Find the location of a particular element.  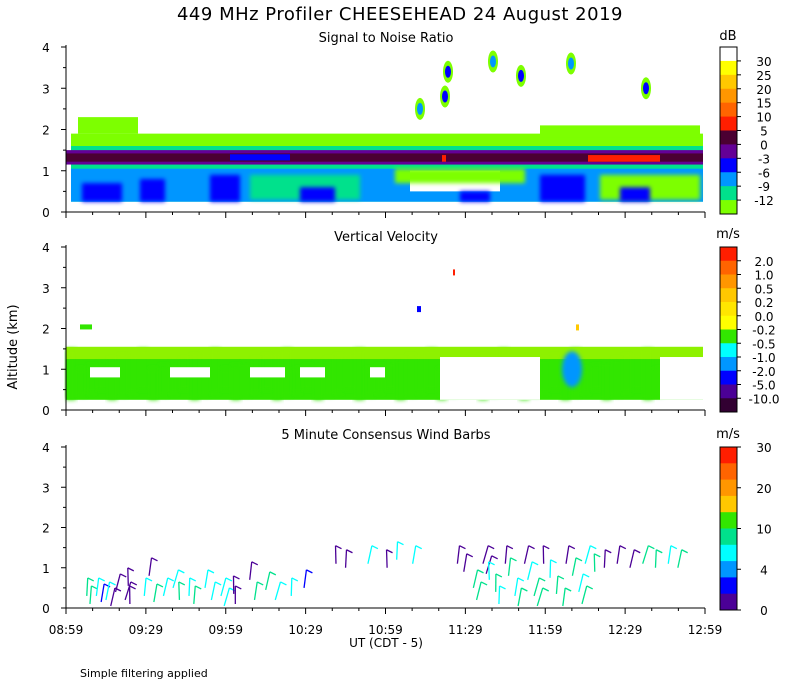

colorbar-label: 10 is located at coordinates (763, 118).